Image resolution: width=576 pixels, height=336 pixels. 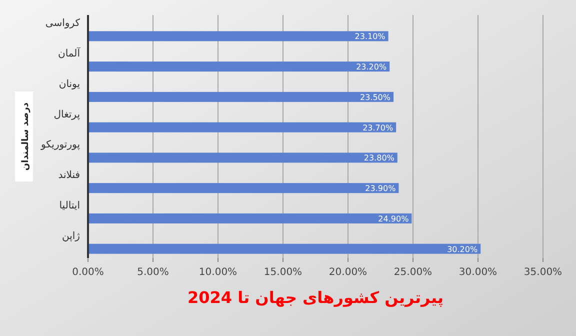 I want to click on data-label: 23.80%, so click(x=379, y=158).